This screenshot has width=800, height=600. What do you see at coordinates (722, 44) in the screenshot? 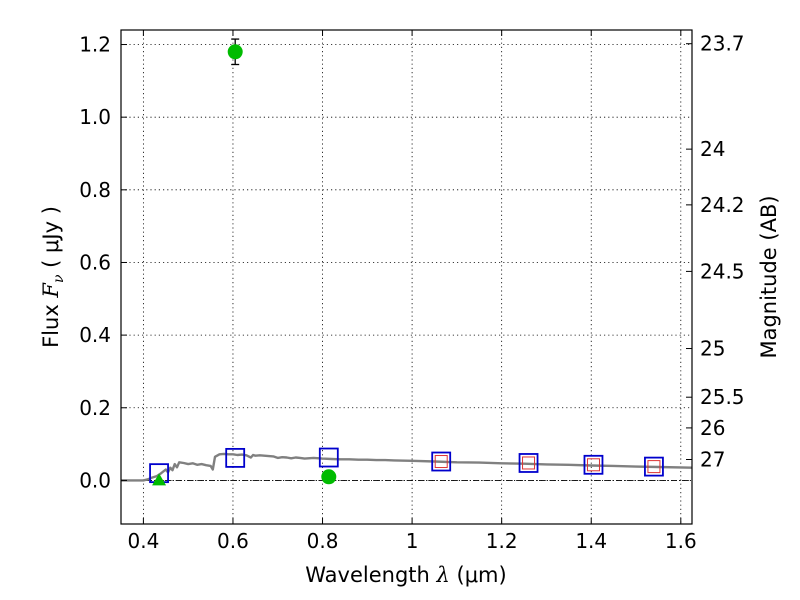
I see `y2-tick-label: 23.7` at bounding box center [722, 44].